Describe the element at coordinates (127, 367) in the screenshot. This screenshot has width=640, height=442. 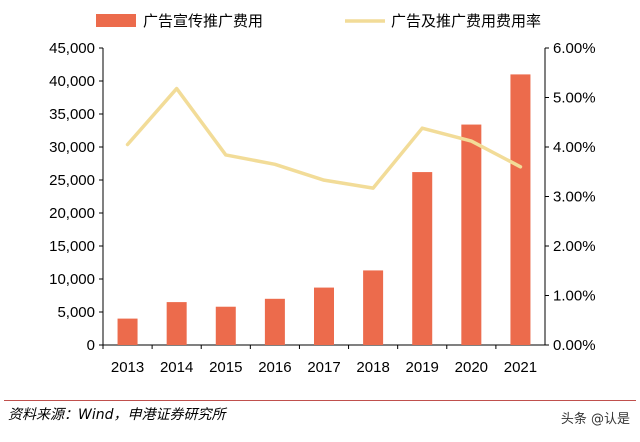
I see `x-tick-label: 2013` at that location.